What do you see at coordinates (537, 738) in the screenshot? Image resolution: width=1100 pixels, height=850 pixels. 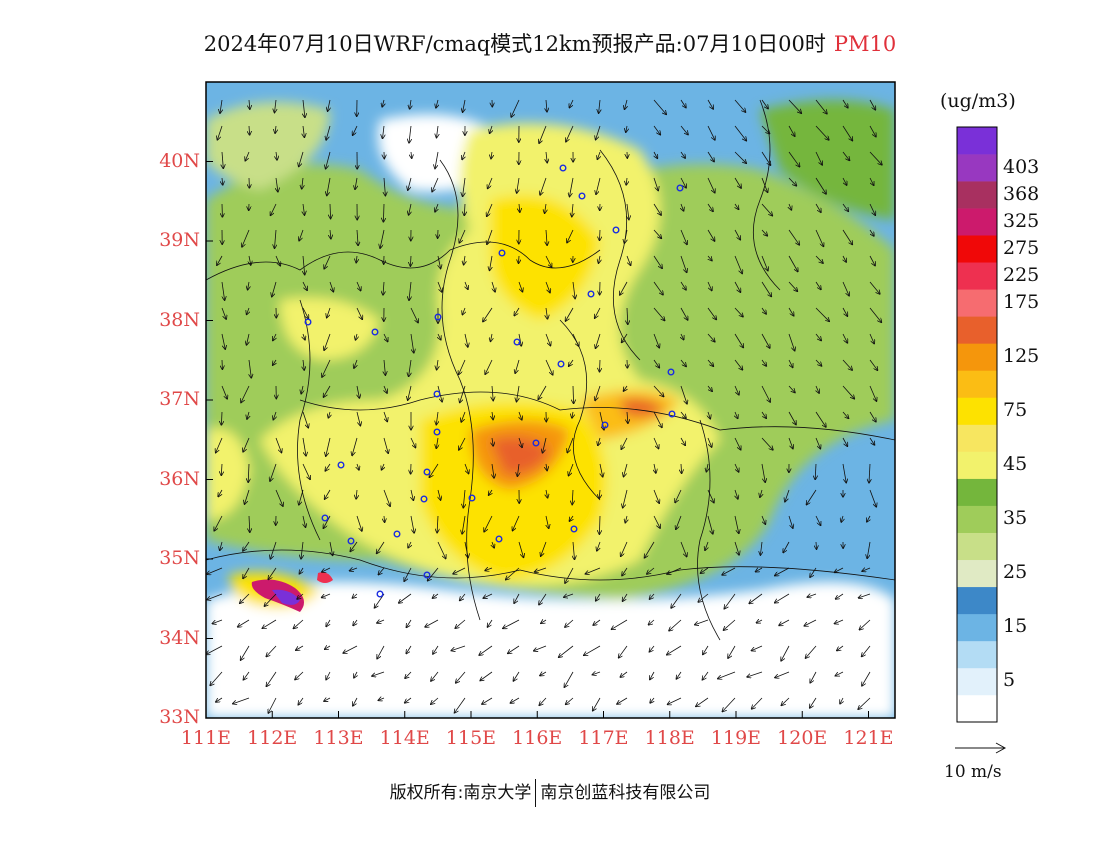 I see `x-tick-label: 116E` at bounding box center [537, 738].